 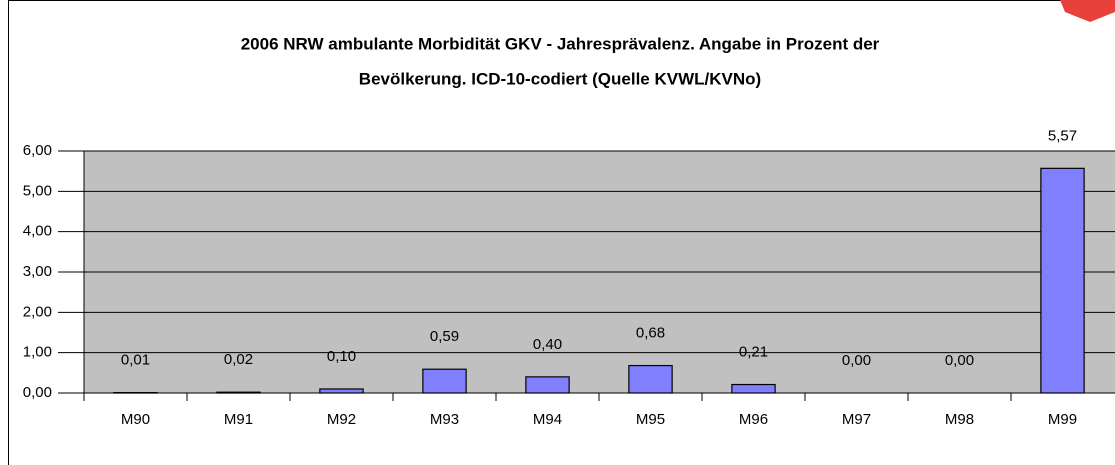 What do you see at coordinates (37, 392) in the screenshot?
I see `y-tick-label: 0,00` at bounding box center [37, 392].